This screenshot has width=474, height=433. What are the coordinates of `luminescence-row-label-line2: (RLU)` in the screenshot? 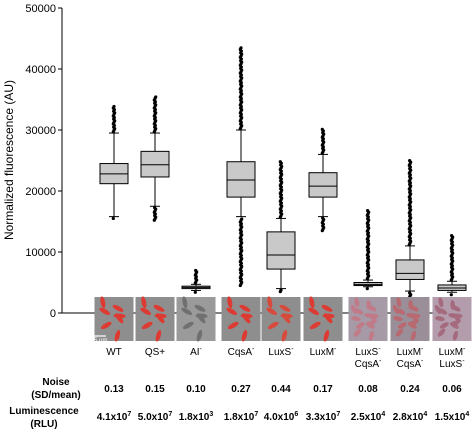 It's located at (43, 424).